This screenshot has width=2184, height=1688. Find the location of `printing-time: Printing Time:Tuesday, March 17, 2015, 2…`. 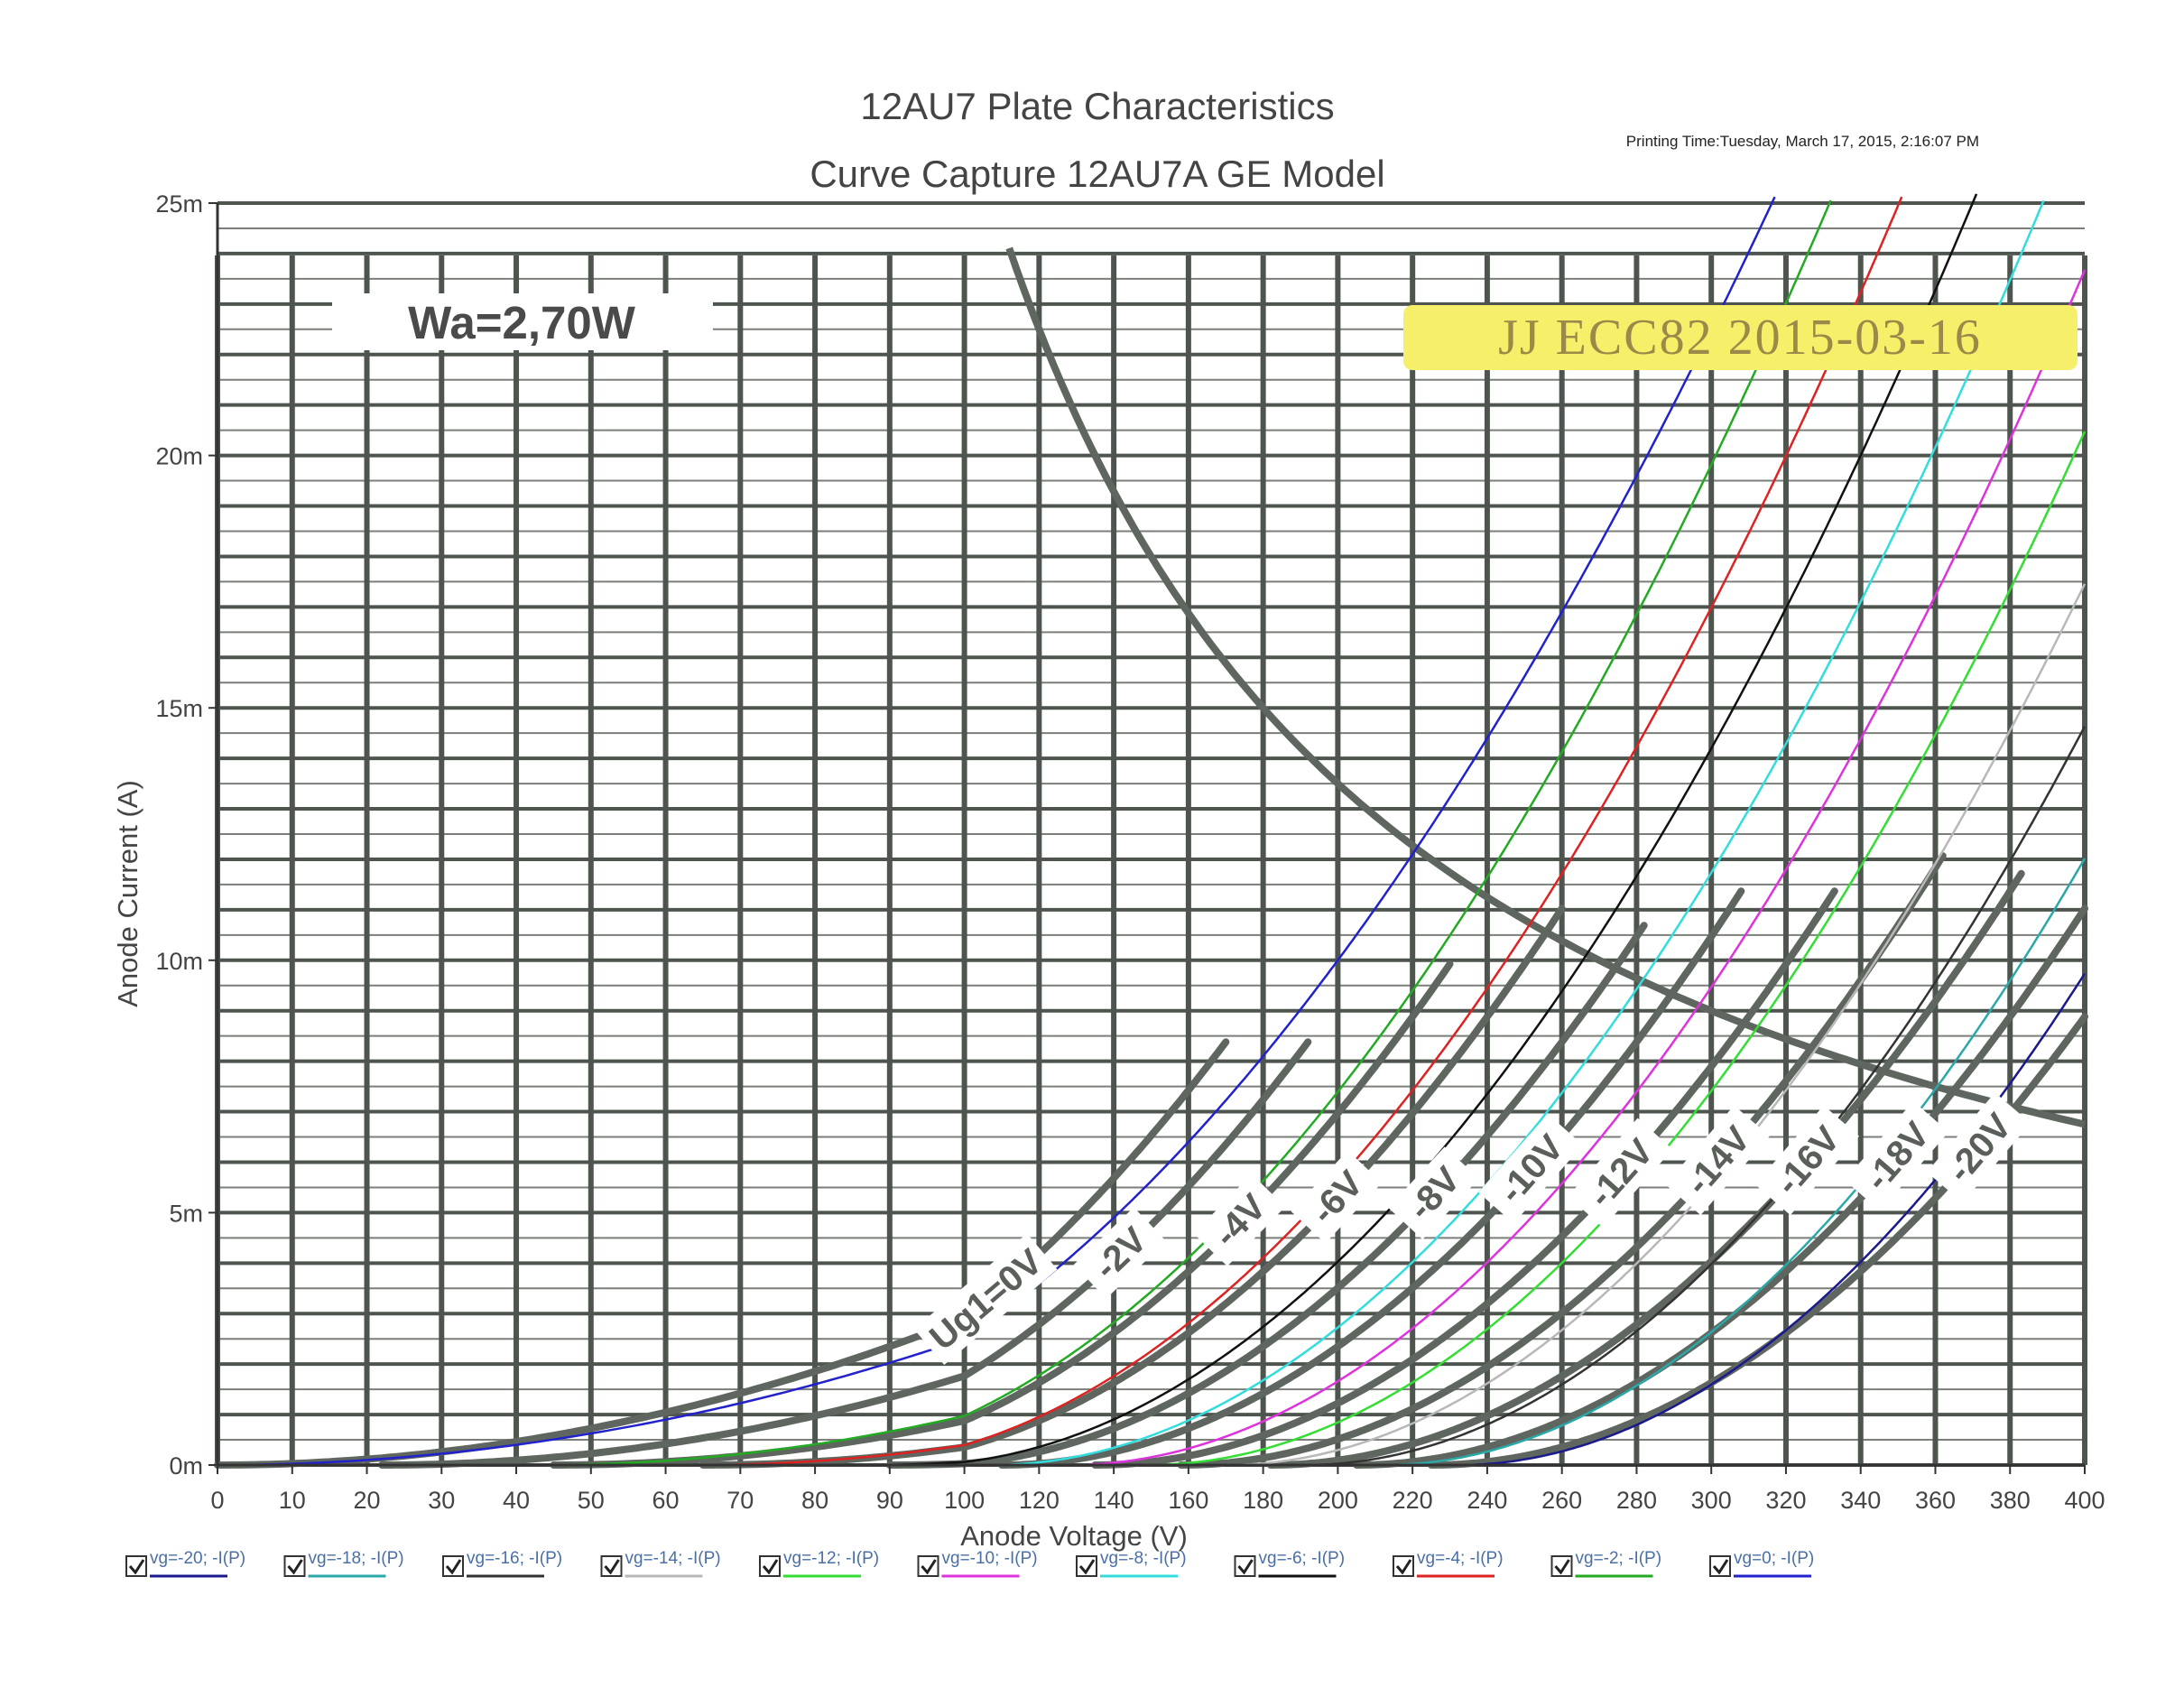

printing-time: Printing Time:Tuesday, March 17, 2015, 2… is located at coordinates (1802, 142).